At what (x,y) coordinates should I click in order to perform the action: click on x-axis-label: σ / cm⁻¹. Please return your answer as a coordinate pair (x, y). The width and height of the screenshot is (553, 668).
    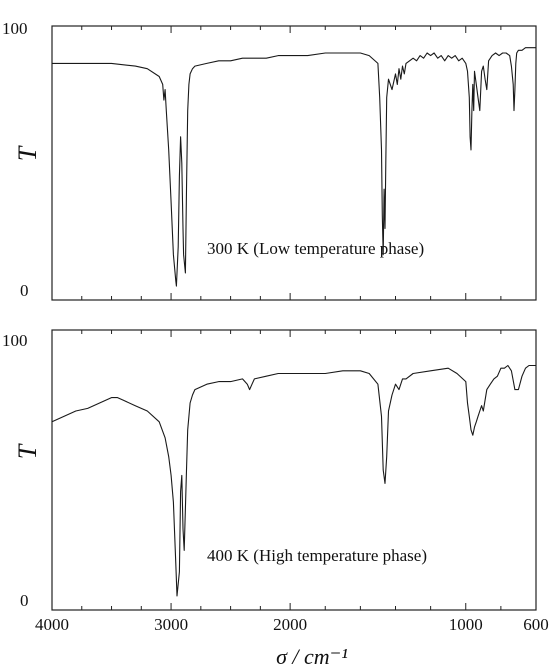
    Looking at the image, I should click on (312, 656).